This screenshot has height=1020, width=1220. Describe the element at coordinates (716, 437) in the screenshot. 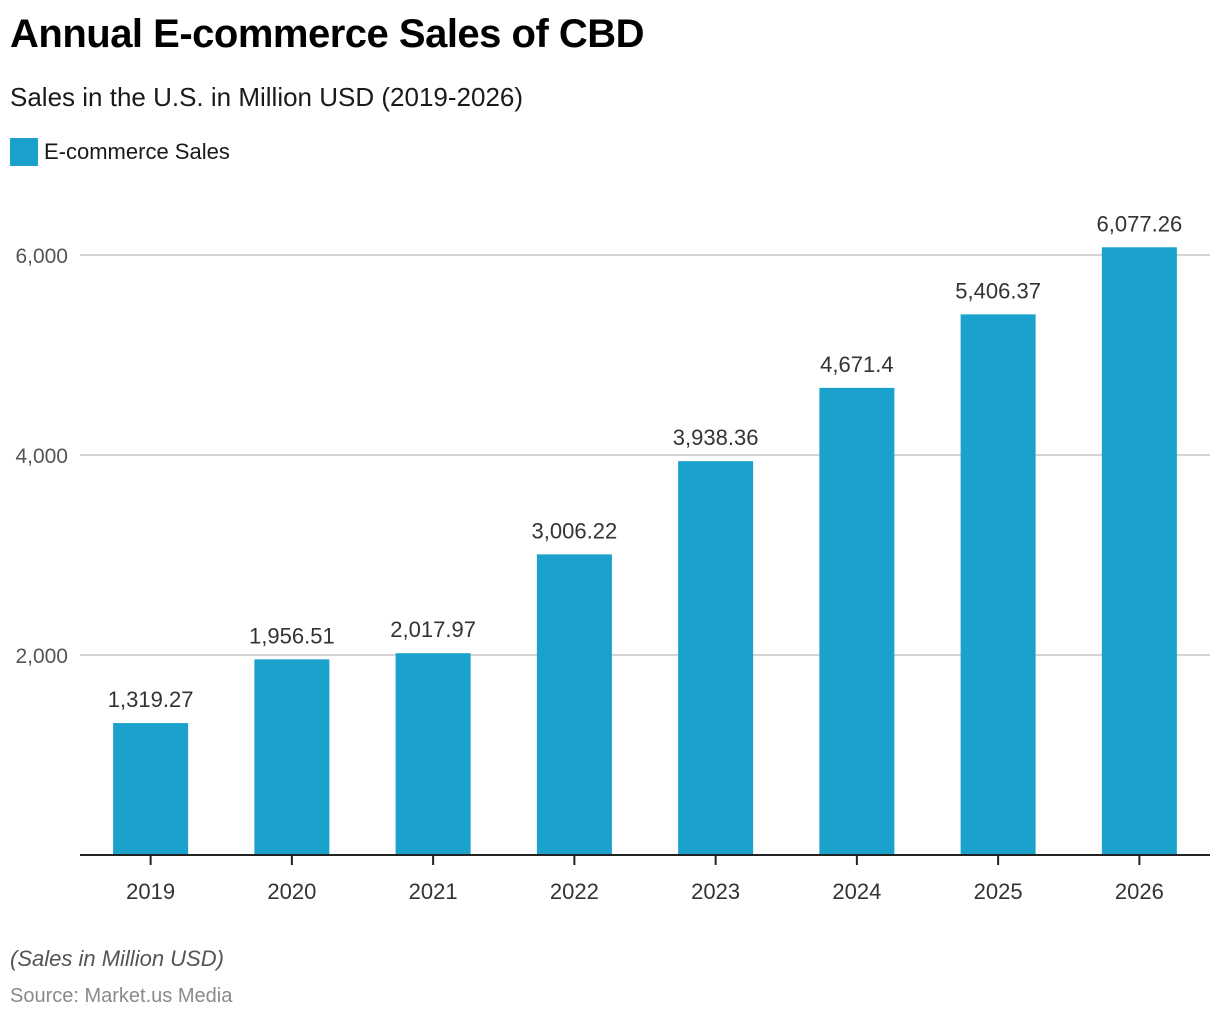

I see `data-label: 3,938.36` at that location.